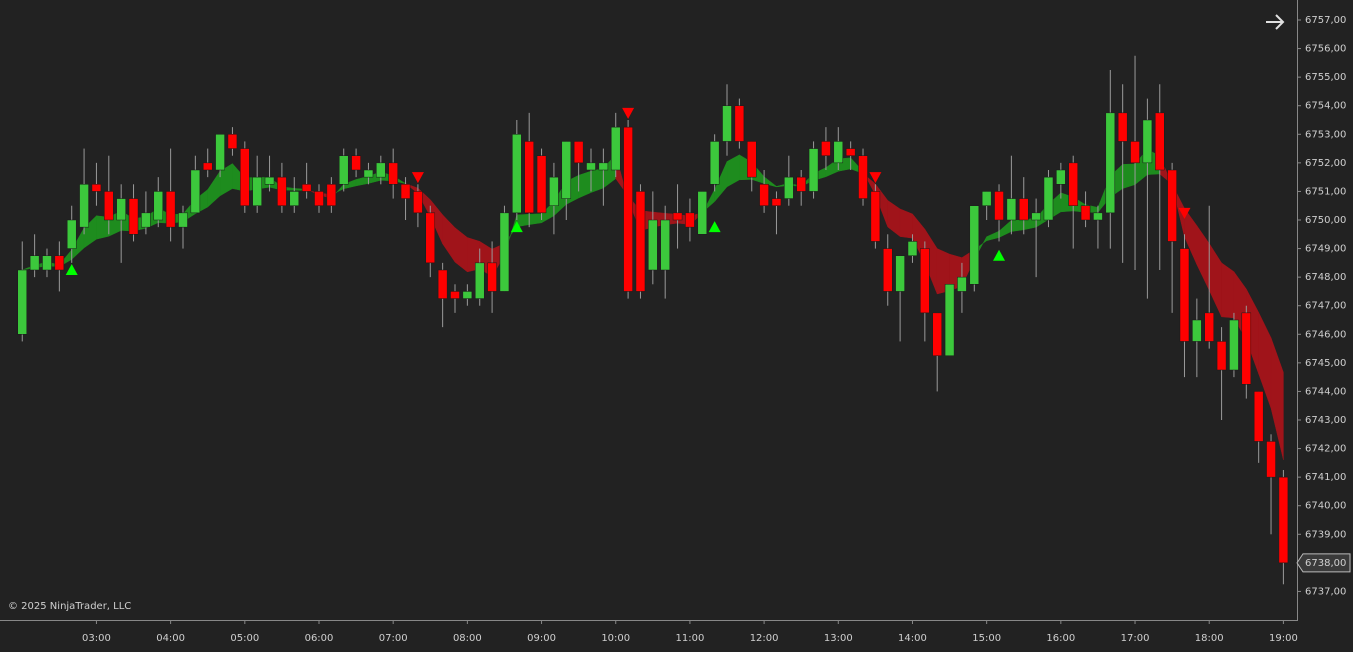 The width and height of the screenshot is (1353, 652). Describe the element at coordinates (1325, 477) in the screenshot. I see `y-tick-label: 6741,00` at that location.